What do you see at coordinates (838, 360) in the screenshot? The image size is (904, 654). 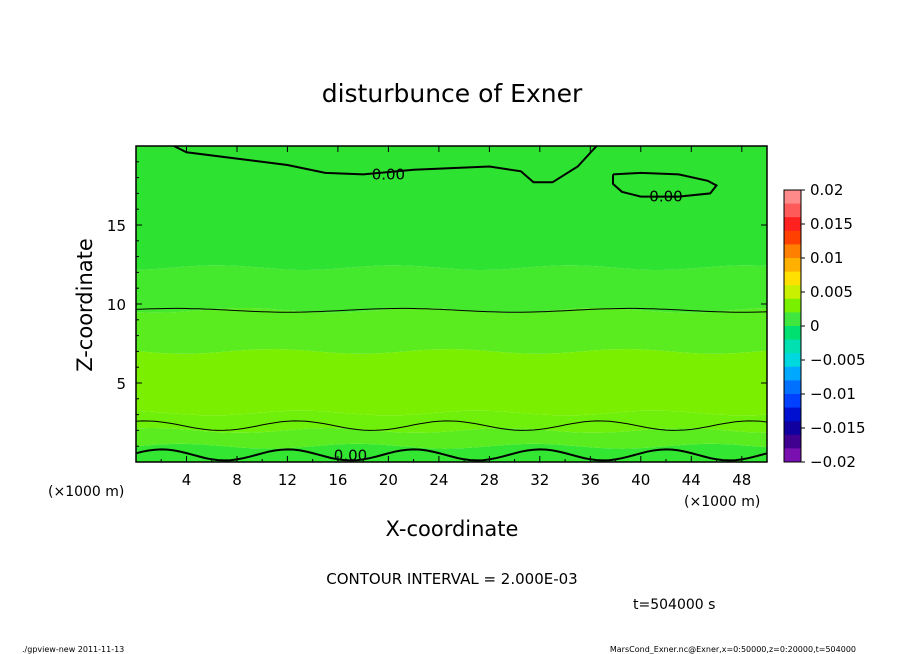 I see `colorbar-label: −0.005` at bounding box center [838, 360].